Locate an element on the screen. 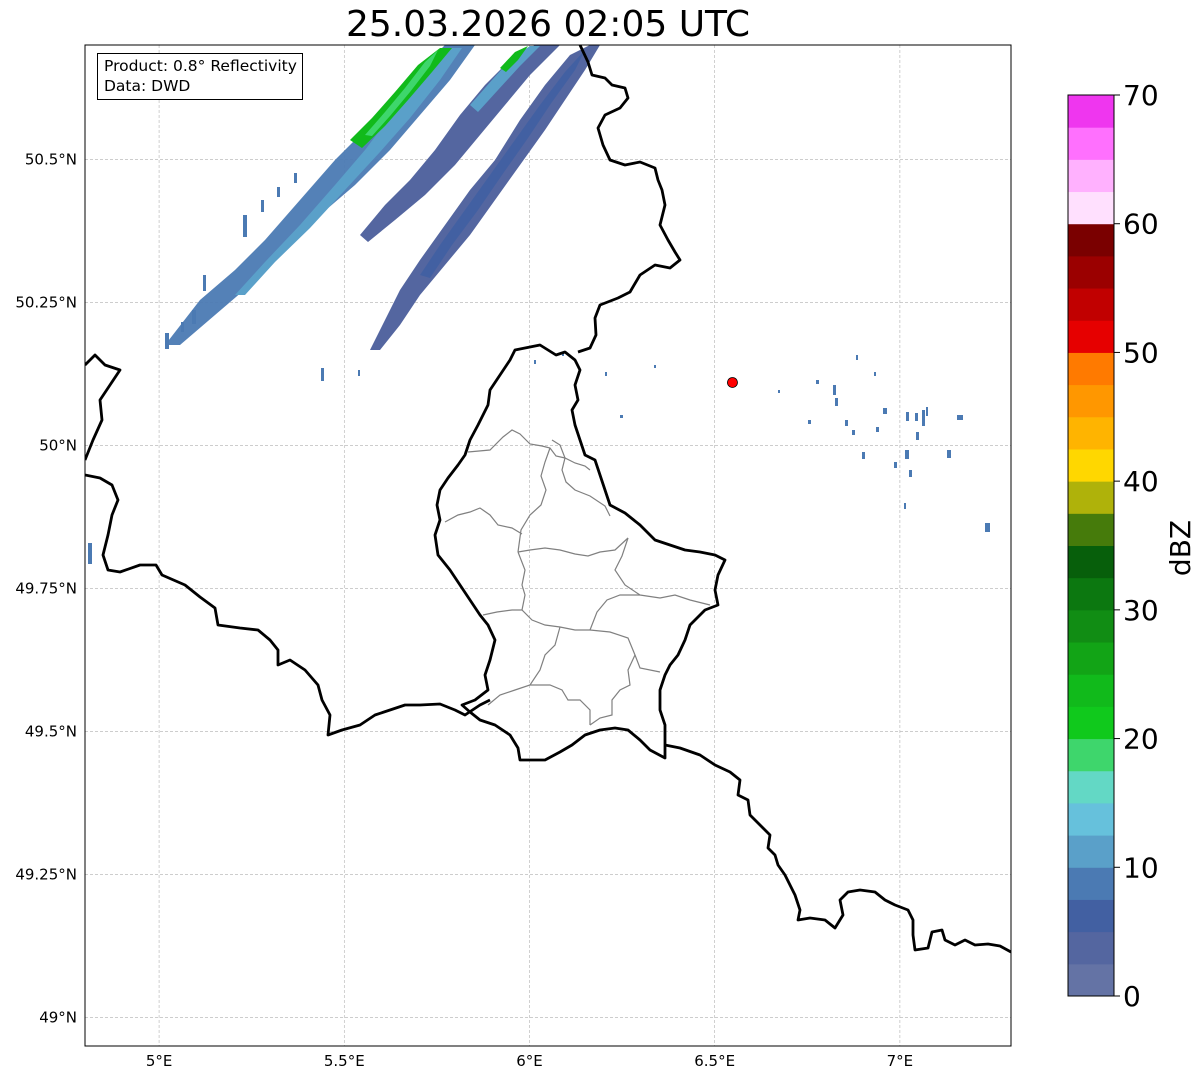 The image size is (1202, 1081). lon-tick-label: 5.5°E is located at coordinates (344, 1061).